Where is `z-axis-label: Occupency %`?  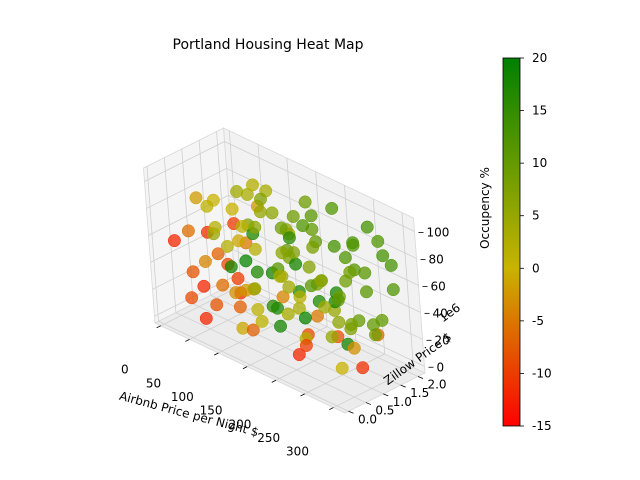
z-axis-label: Occupency % is located at coordinates (485, 208).